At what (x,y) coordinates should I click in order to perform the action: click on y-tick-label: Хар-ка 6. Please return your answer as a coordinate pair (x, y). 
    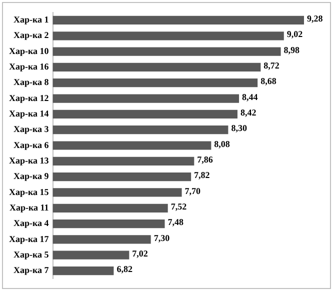
    Looking at the image, I should click on (31, 145).